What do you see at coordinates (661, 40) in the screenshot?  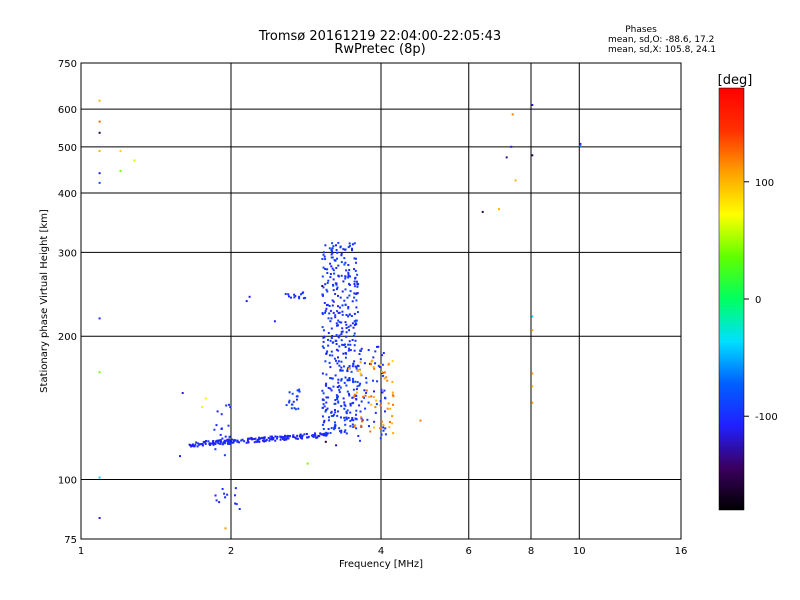 I see `phases-mean-o: mean, sd,O: -88.6, 17.2` at bounding box center [661, 40].